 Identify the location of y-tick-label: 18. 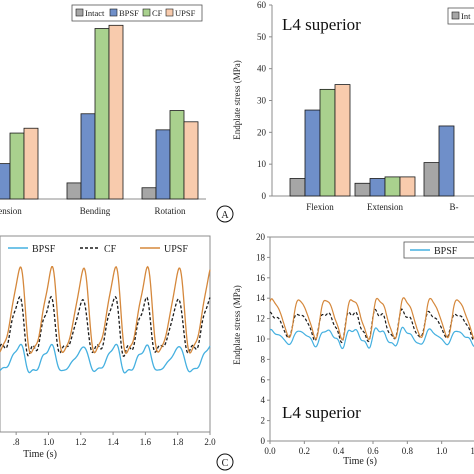
(261, 257).